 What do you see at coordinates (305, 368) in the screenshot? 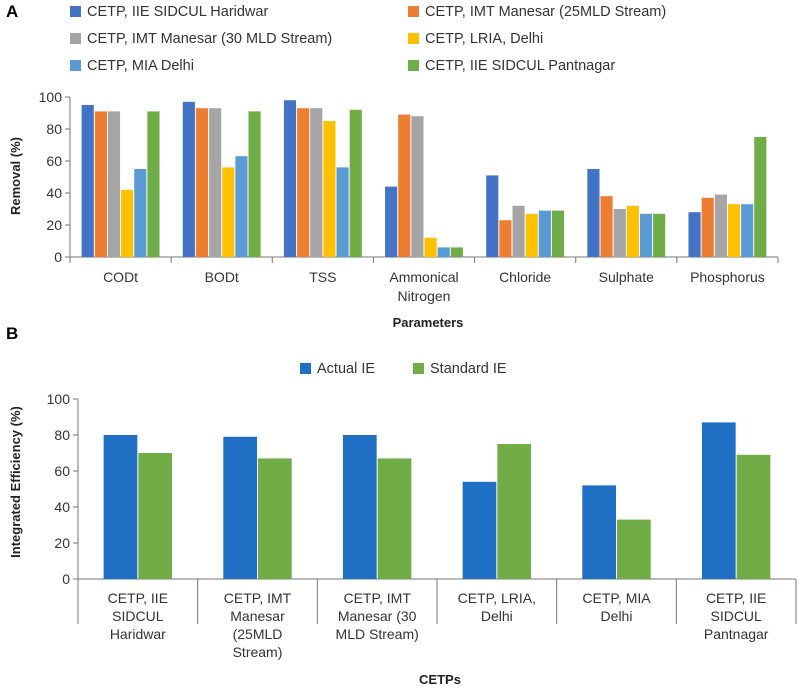
I see `legend-swatch-actual-ie` at bounding box center [305, 368].